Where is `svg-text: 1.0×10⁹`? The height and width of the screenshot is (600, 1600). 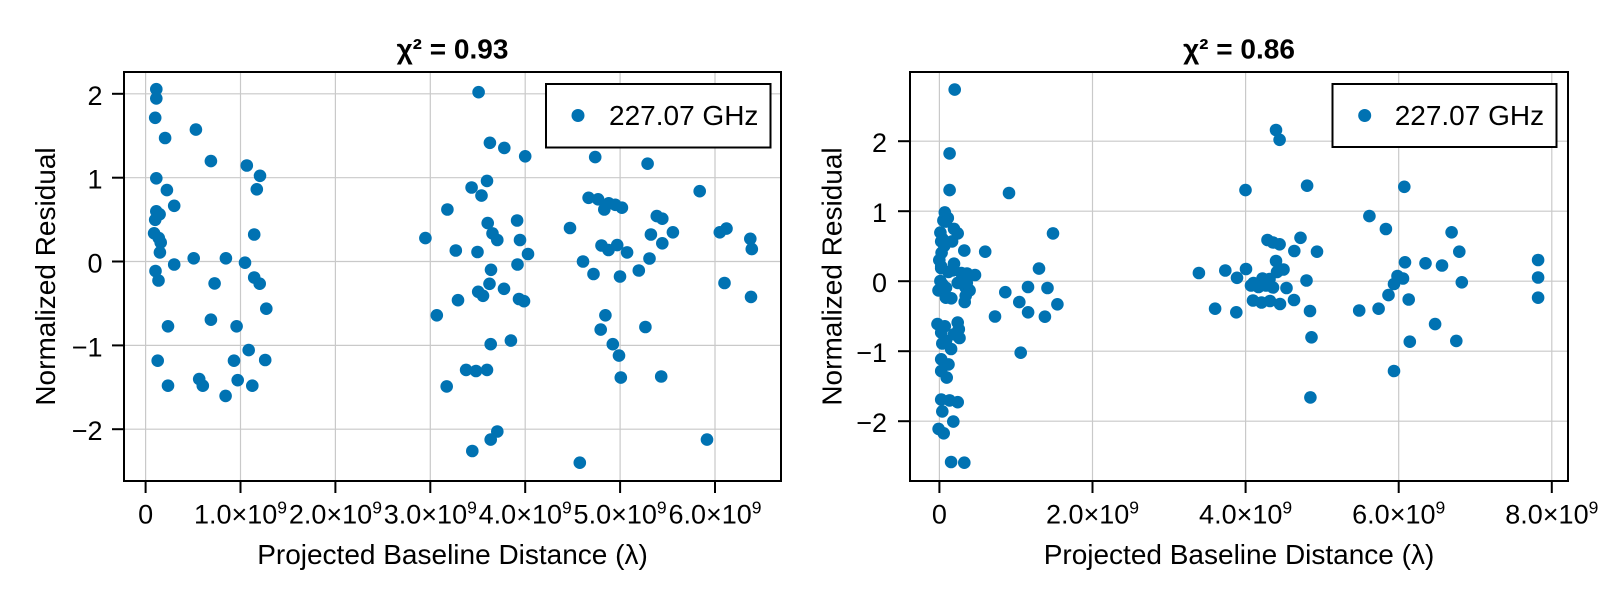
svg-text: 1.0×10⁹ is located at coordinates (240, 514).